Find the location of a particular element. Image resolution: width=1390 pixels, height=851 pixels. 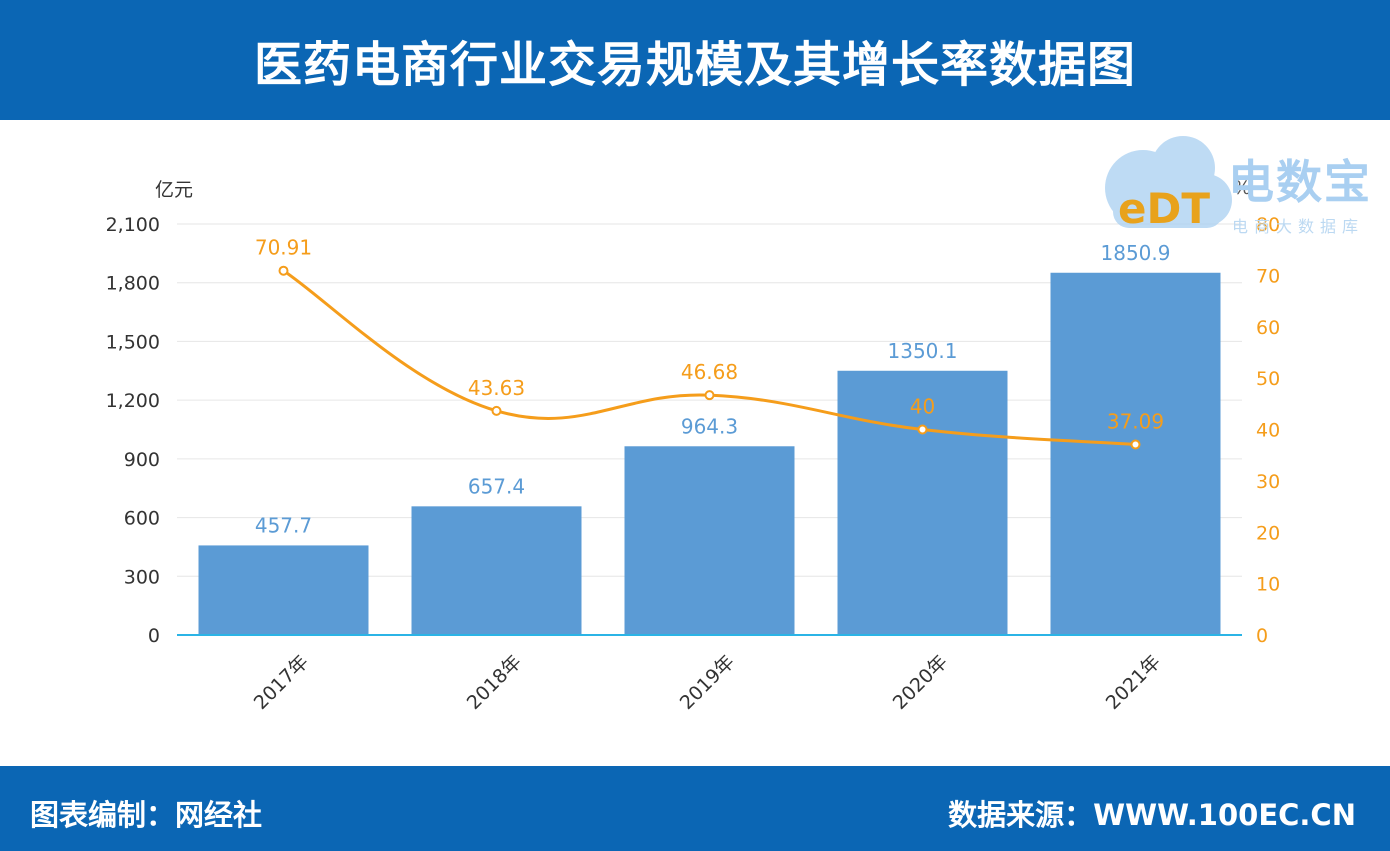

line-data-label: 43.63 is located at coordinates (496, 388).